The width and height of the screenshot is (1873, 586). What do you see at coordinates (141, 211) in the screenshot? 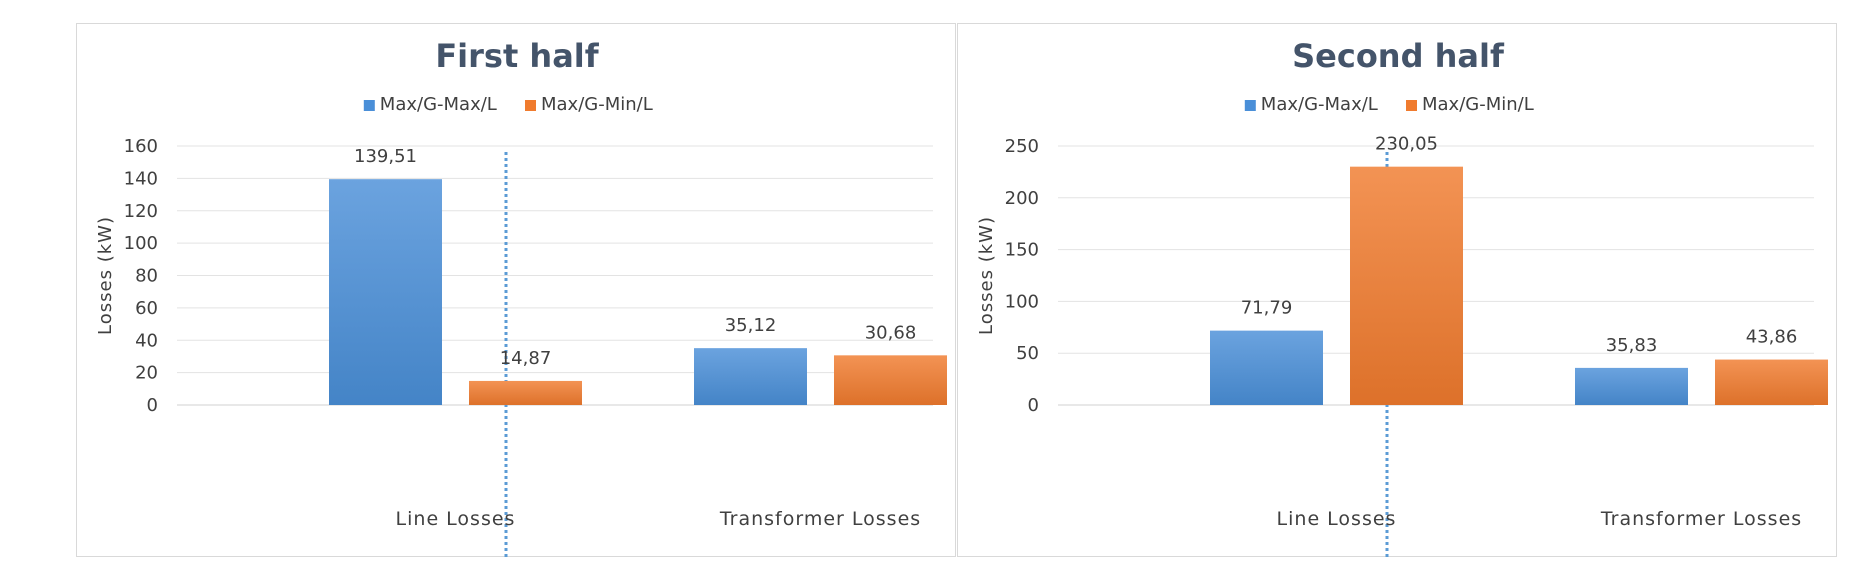
I see `y-tick-label-6: 120` at bounding box center [141, 211].